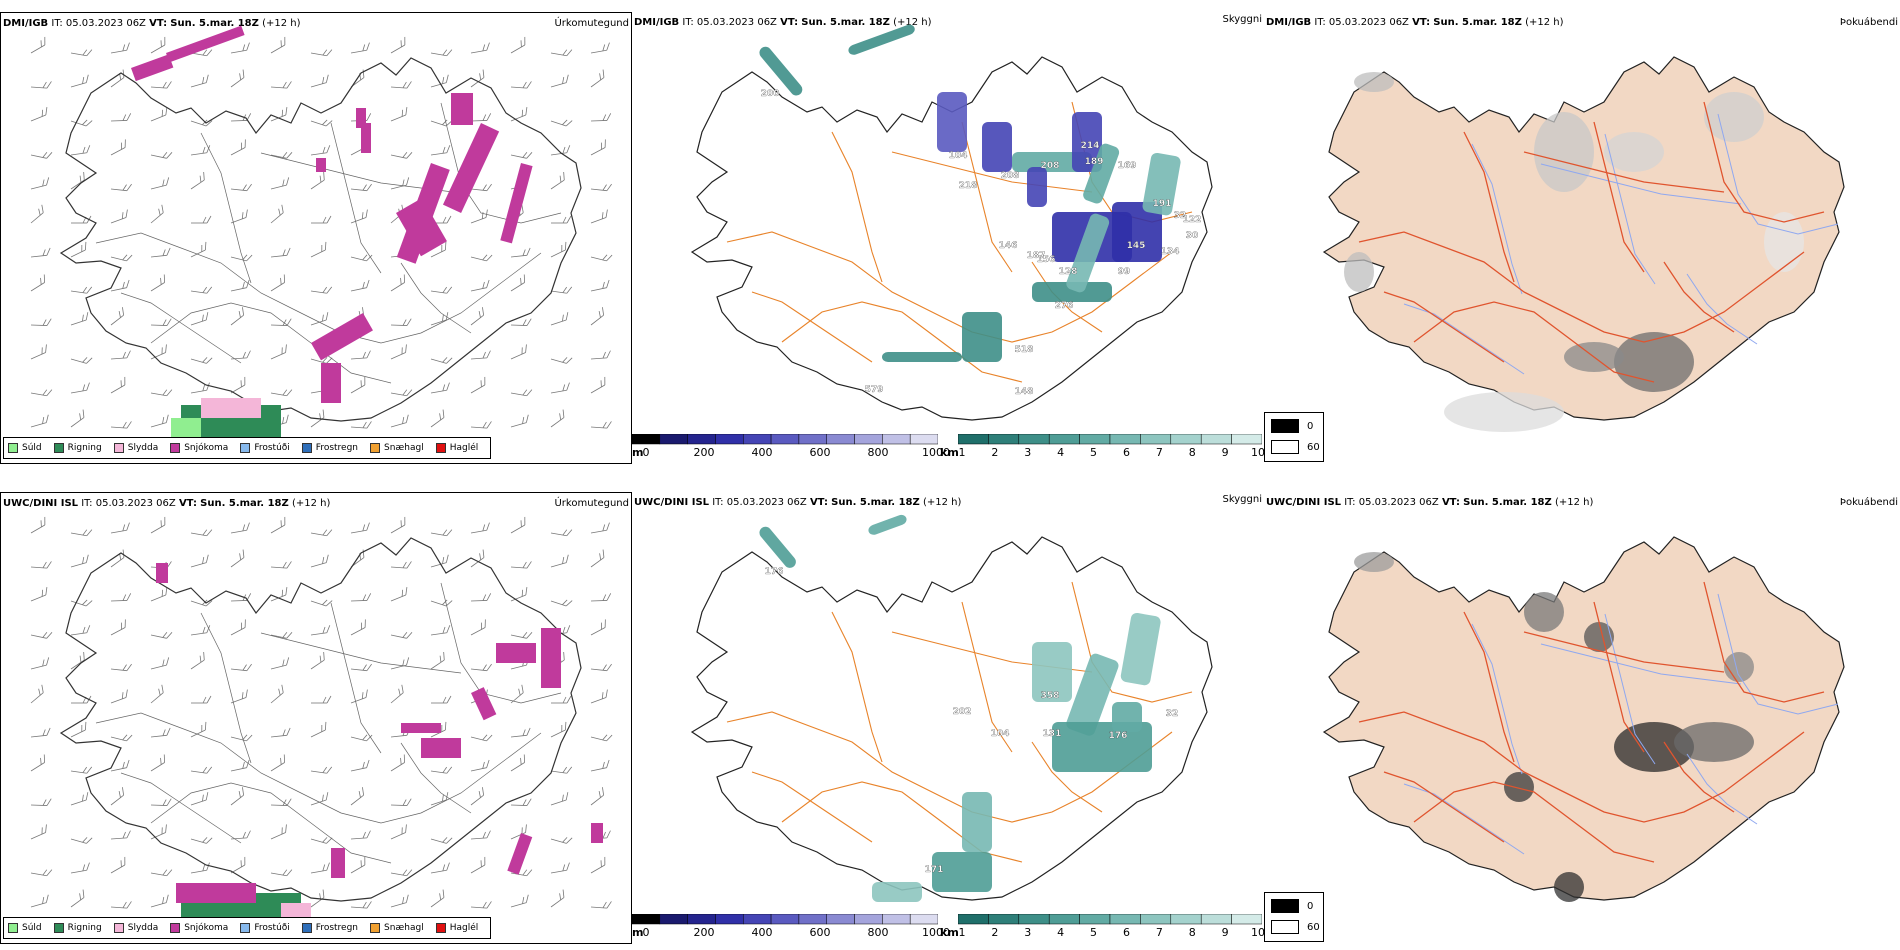  I want to click on visibility-value-label: 202, so click(962, 712).